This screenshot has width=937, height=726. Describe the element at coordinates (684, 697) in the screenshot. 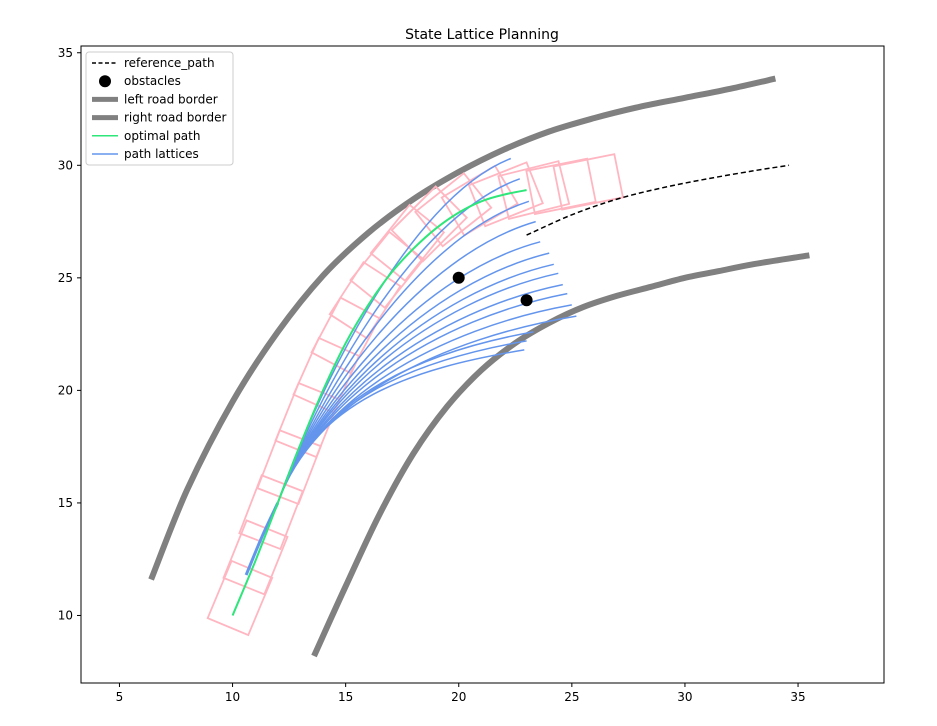

I see `x-tick-label: 30` at that location.